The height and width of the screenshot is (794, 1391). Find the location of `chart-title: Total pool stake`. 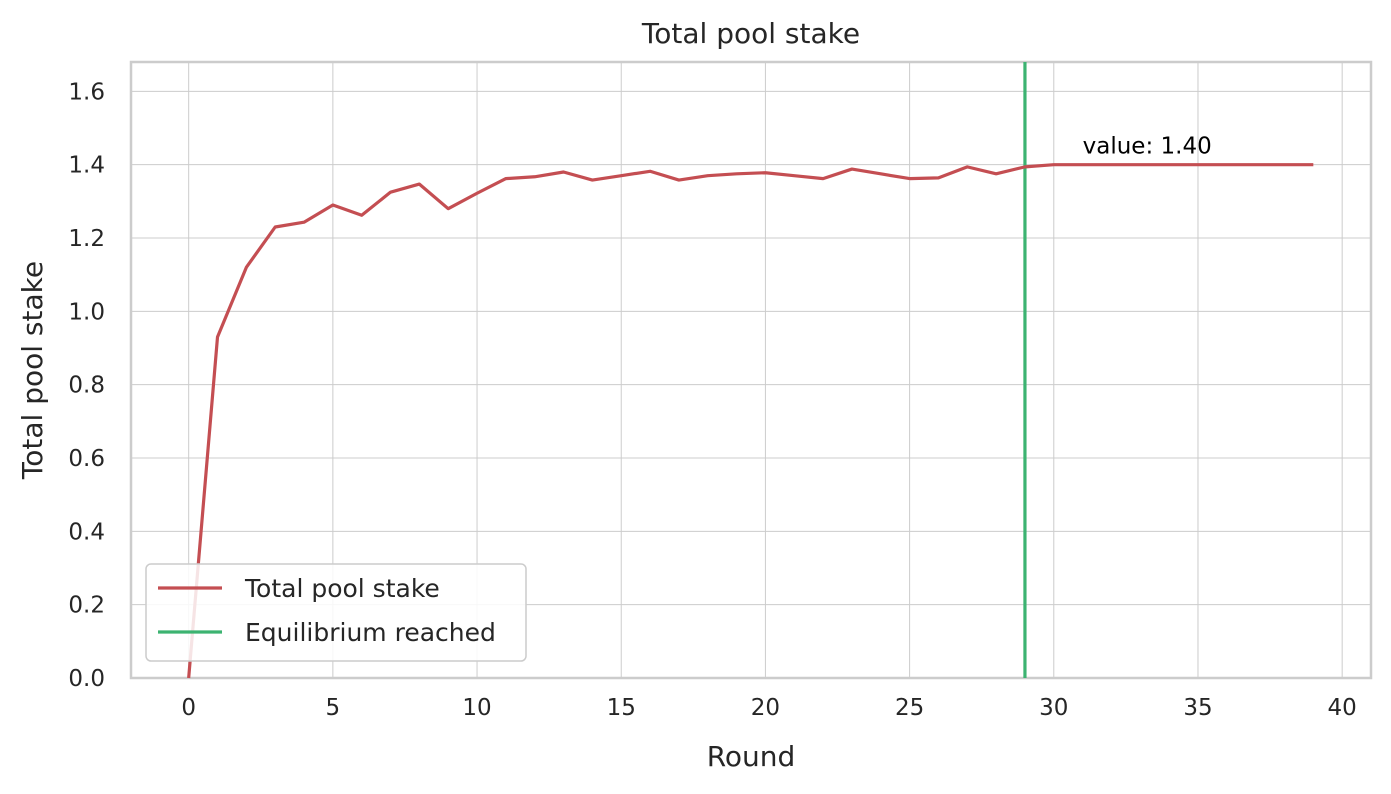

chart-title: Total pool stake is located at coordinates (750, 33).